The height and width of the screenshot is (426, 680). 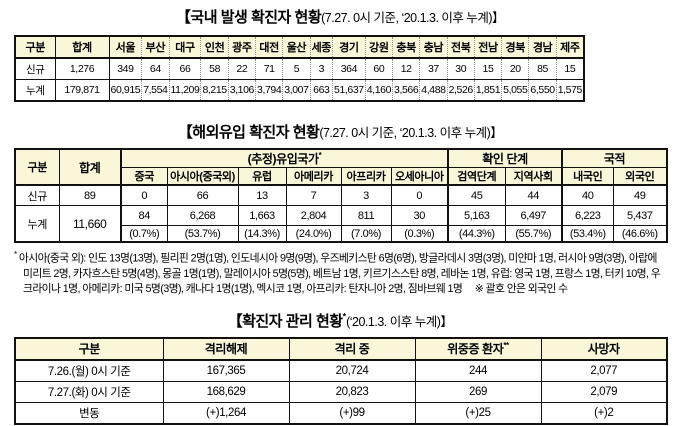 What do you see at coordinates (515, 46) in the screenshot?
I see `region-header: 경북` at bounding box center [515, 46].